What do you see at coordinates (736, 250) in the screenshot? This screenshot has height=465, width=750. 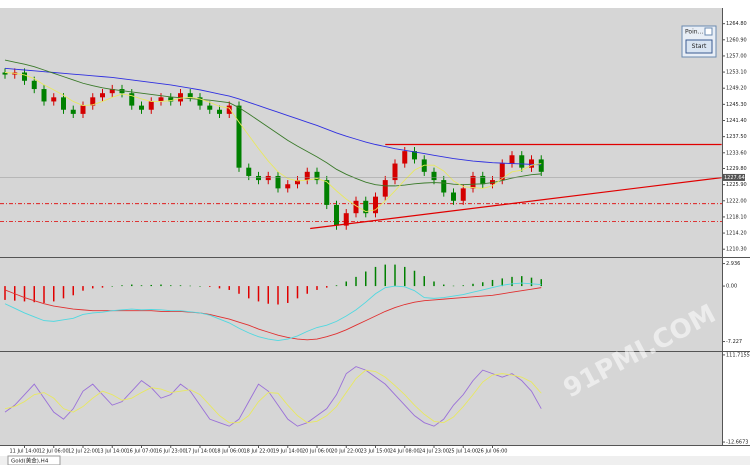 I see `y-tick-label: 1210.30` at bounding box center [736, 250].